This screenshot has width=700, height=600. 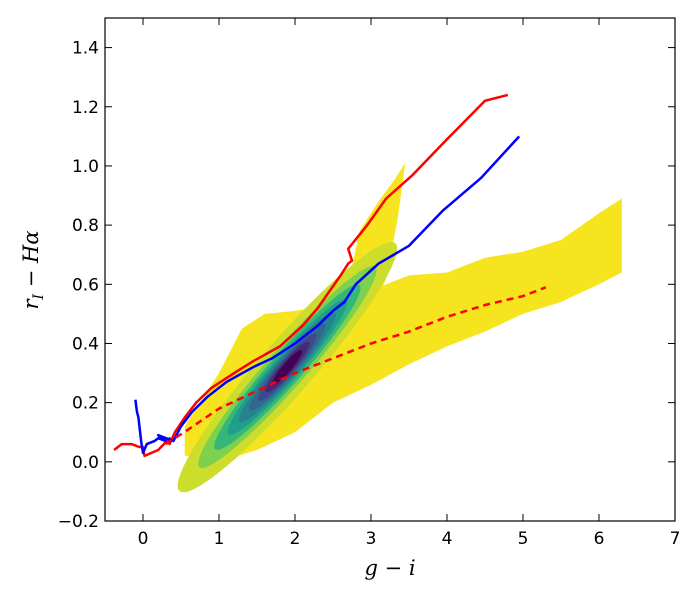 I want to click on y-tick-label: 0.4, so click(x=85, y=344).